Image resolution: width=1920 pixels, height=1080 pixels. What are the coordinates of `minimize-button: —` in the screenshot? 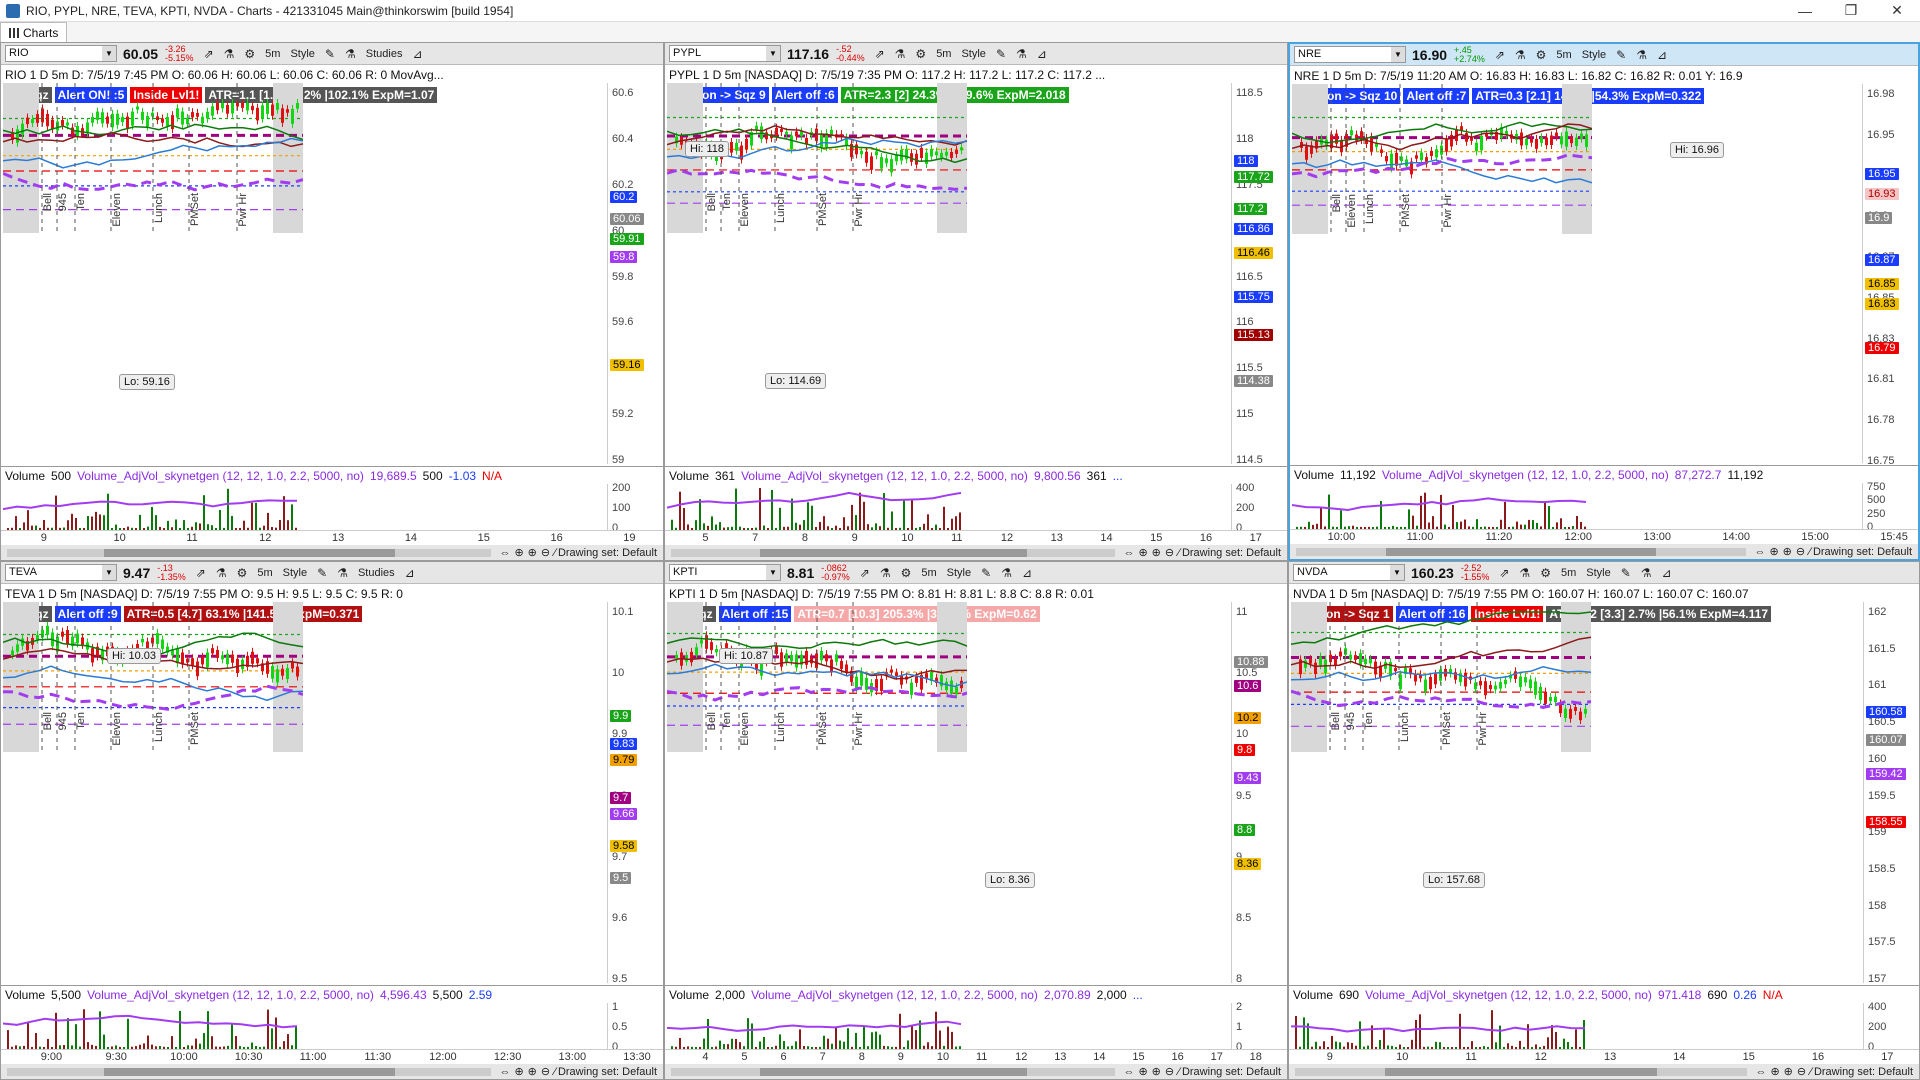 It's located at (1805, 10).